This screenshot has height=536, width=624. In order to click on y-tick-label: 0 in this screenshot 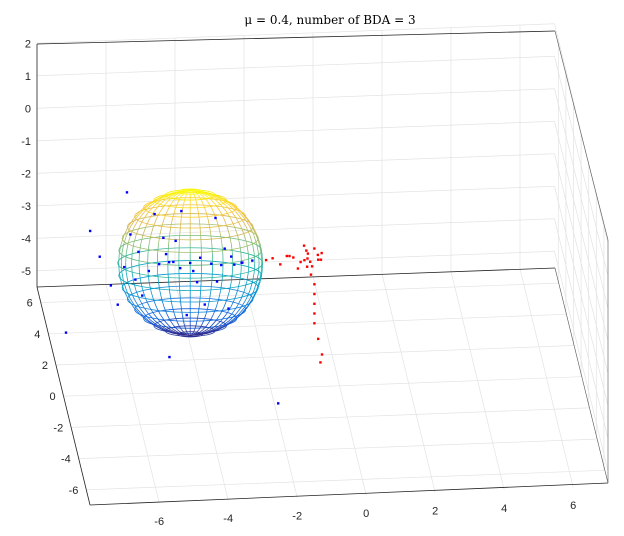, I will do `click(52, 397)`.